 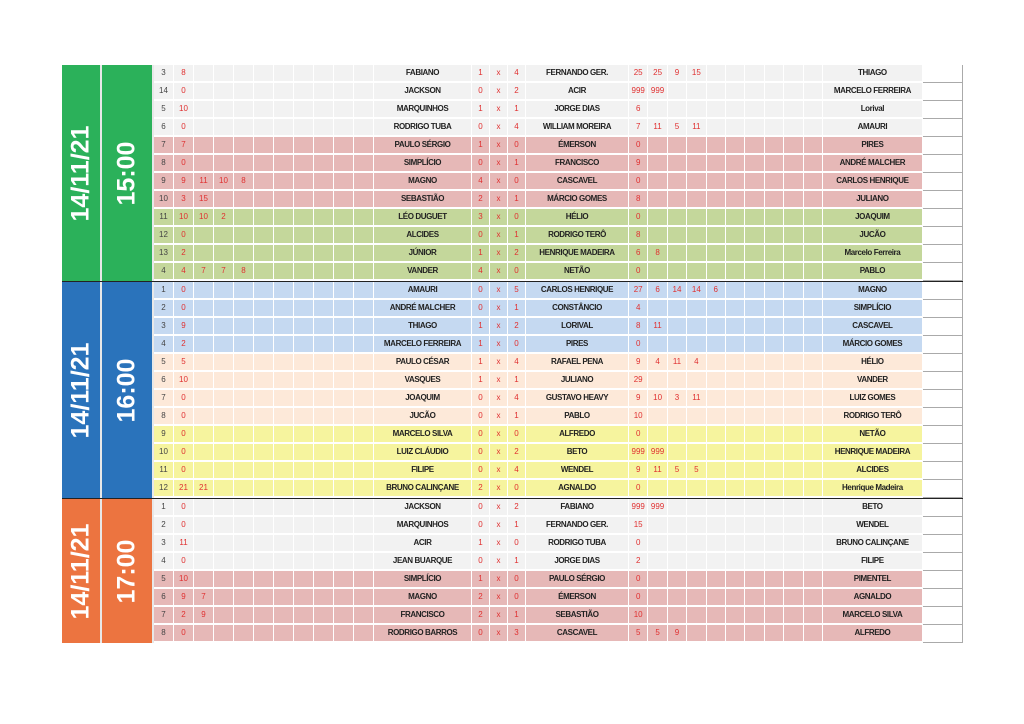 I want to click on away-value-cell: 999, so click(x=639, y=453).